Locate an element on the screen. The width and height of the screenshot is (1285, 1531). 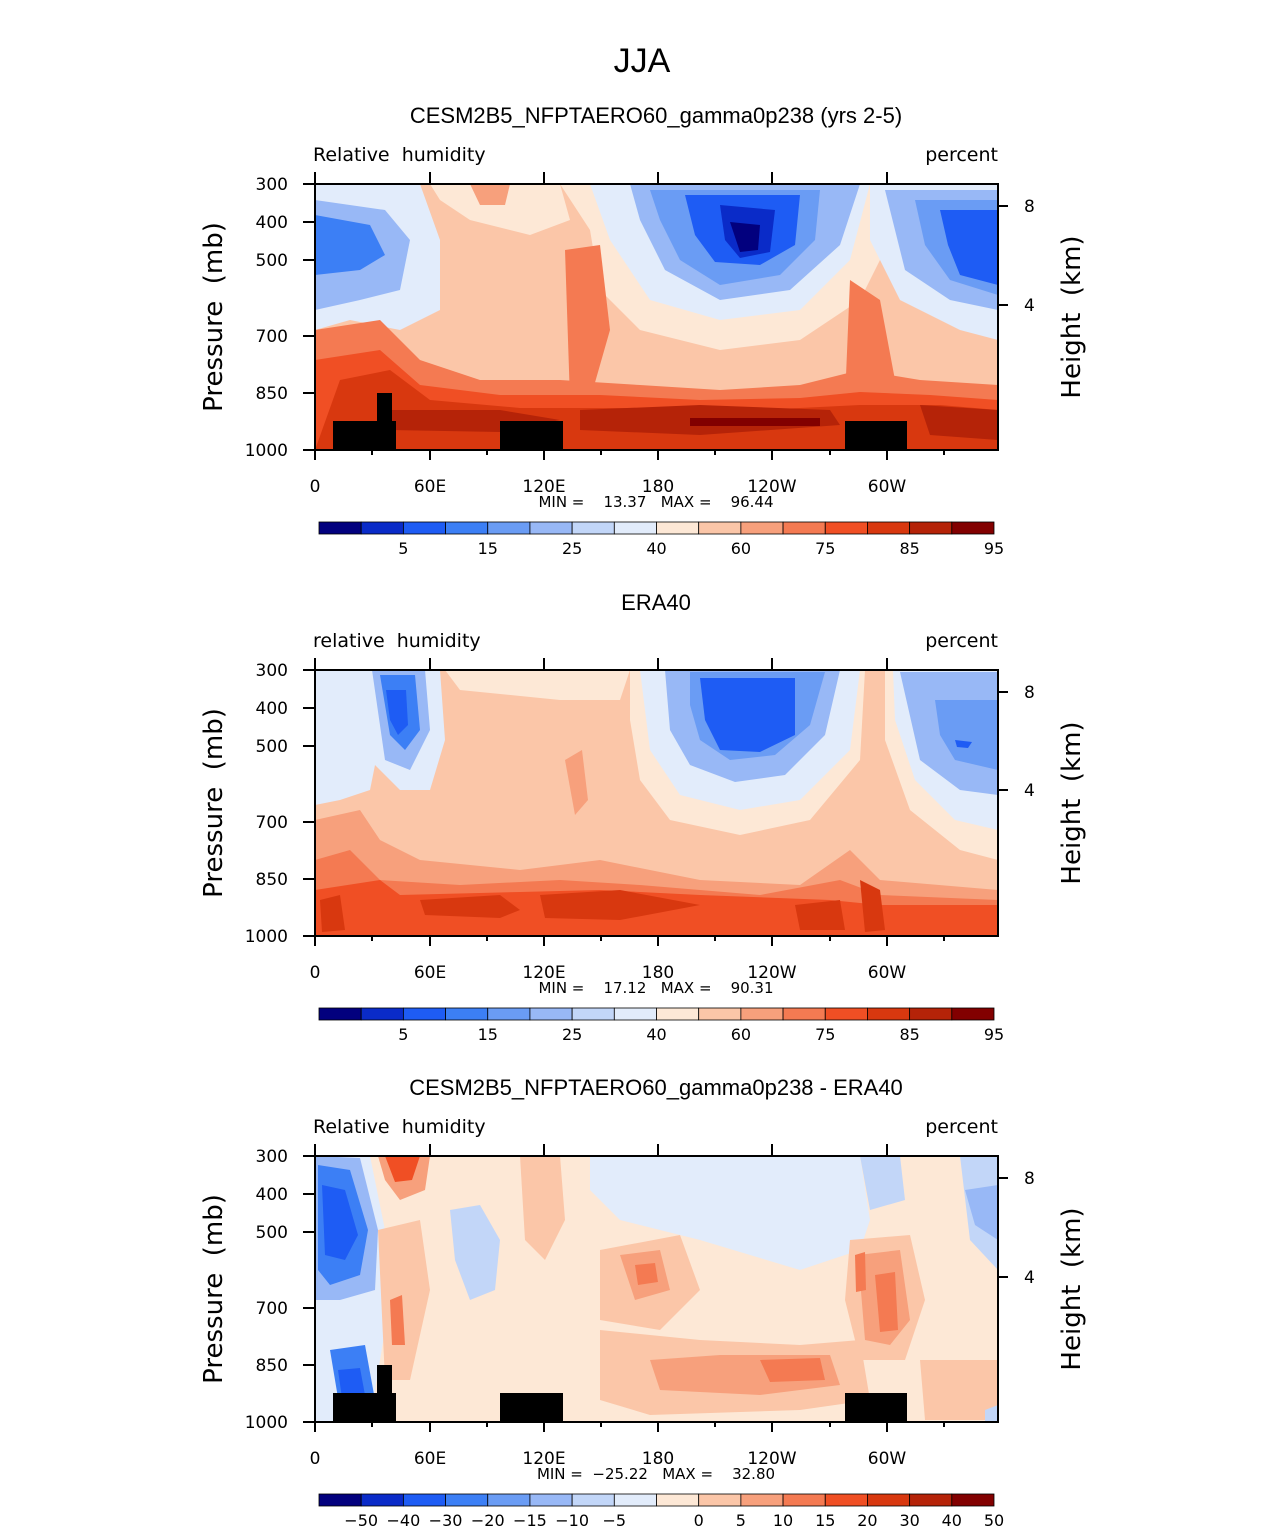
y-axis-label: Pressure (mb) is located at coordinates (214, 317).